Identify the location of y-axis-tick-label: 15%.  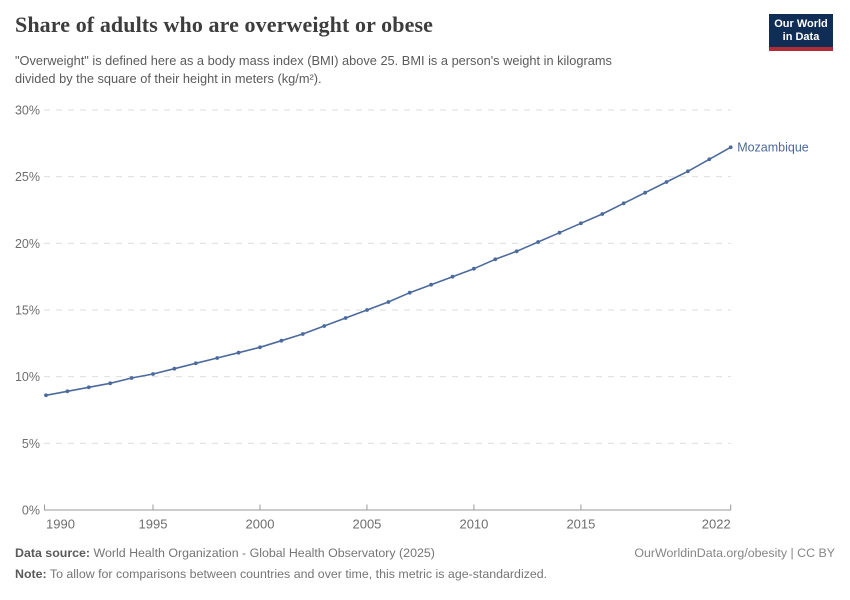
(27, 311).